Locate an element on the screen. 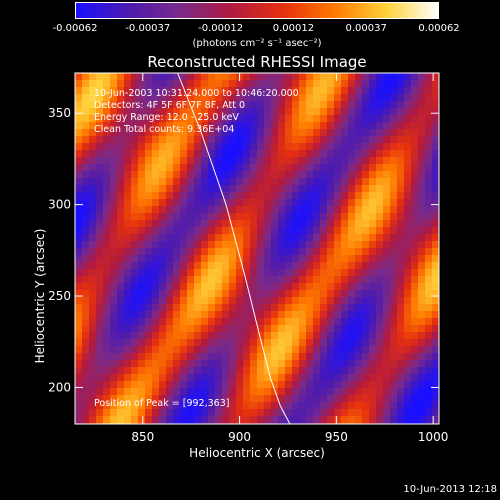 Image resolution: width=500 pixels, height=500 pixels. colorbar is located at coordinates (257, 10).